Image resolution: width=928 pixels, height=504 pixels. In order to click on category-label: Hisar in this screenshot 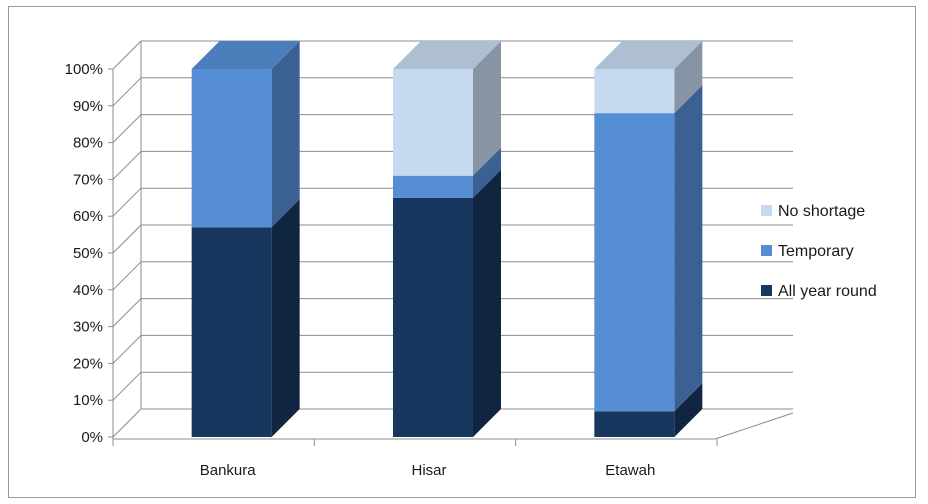, I will do `click(428, 470)`.